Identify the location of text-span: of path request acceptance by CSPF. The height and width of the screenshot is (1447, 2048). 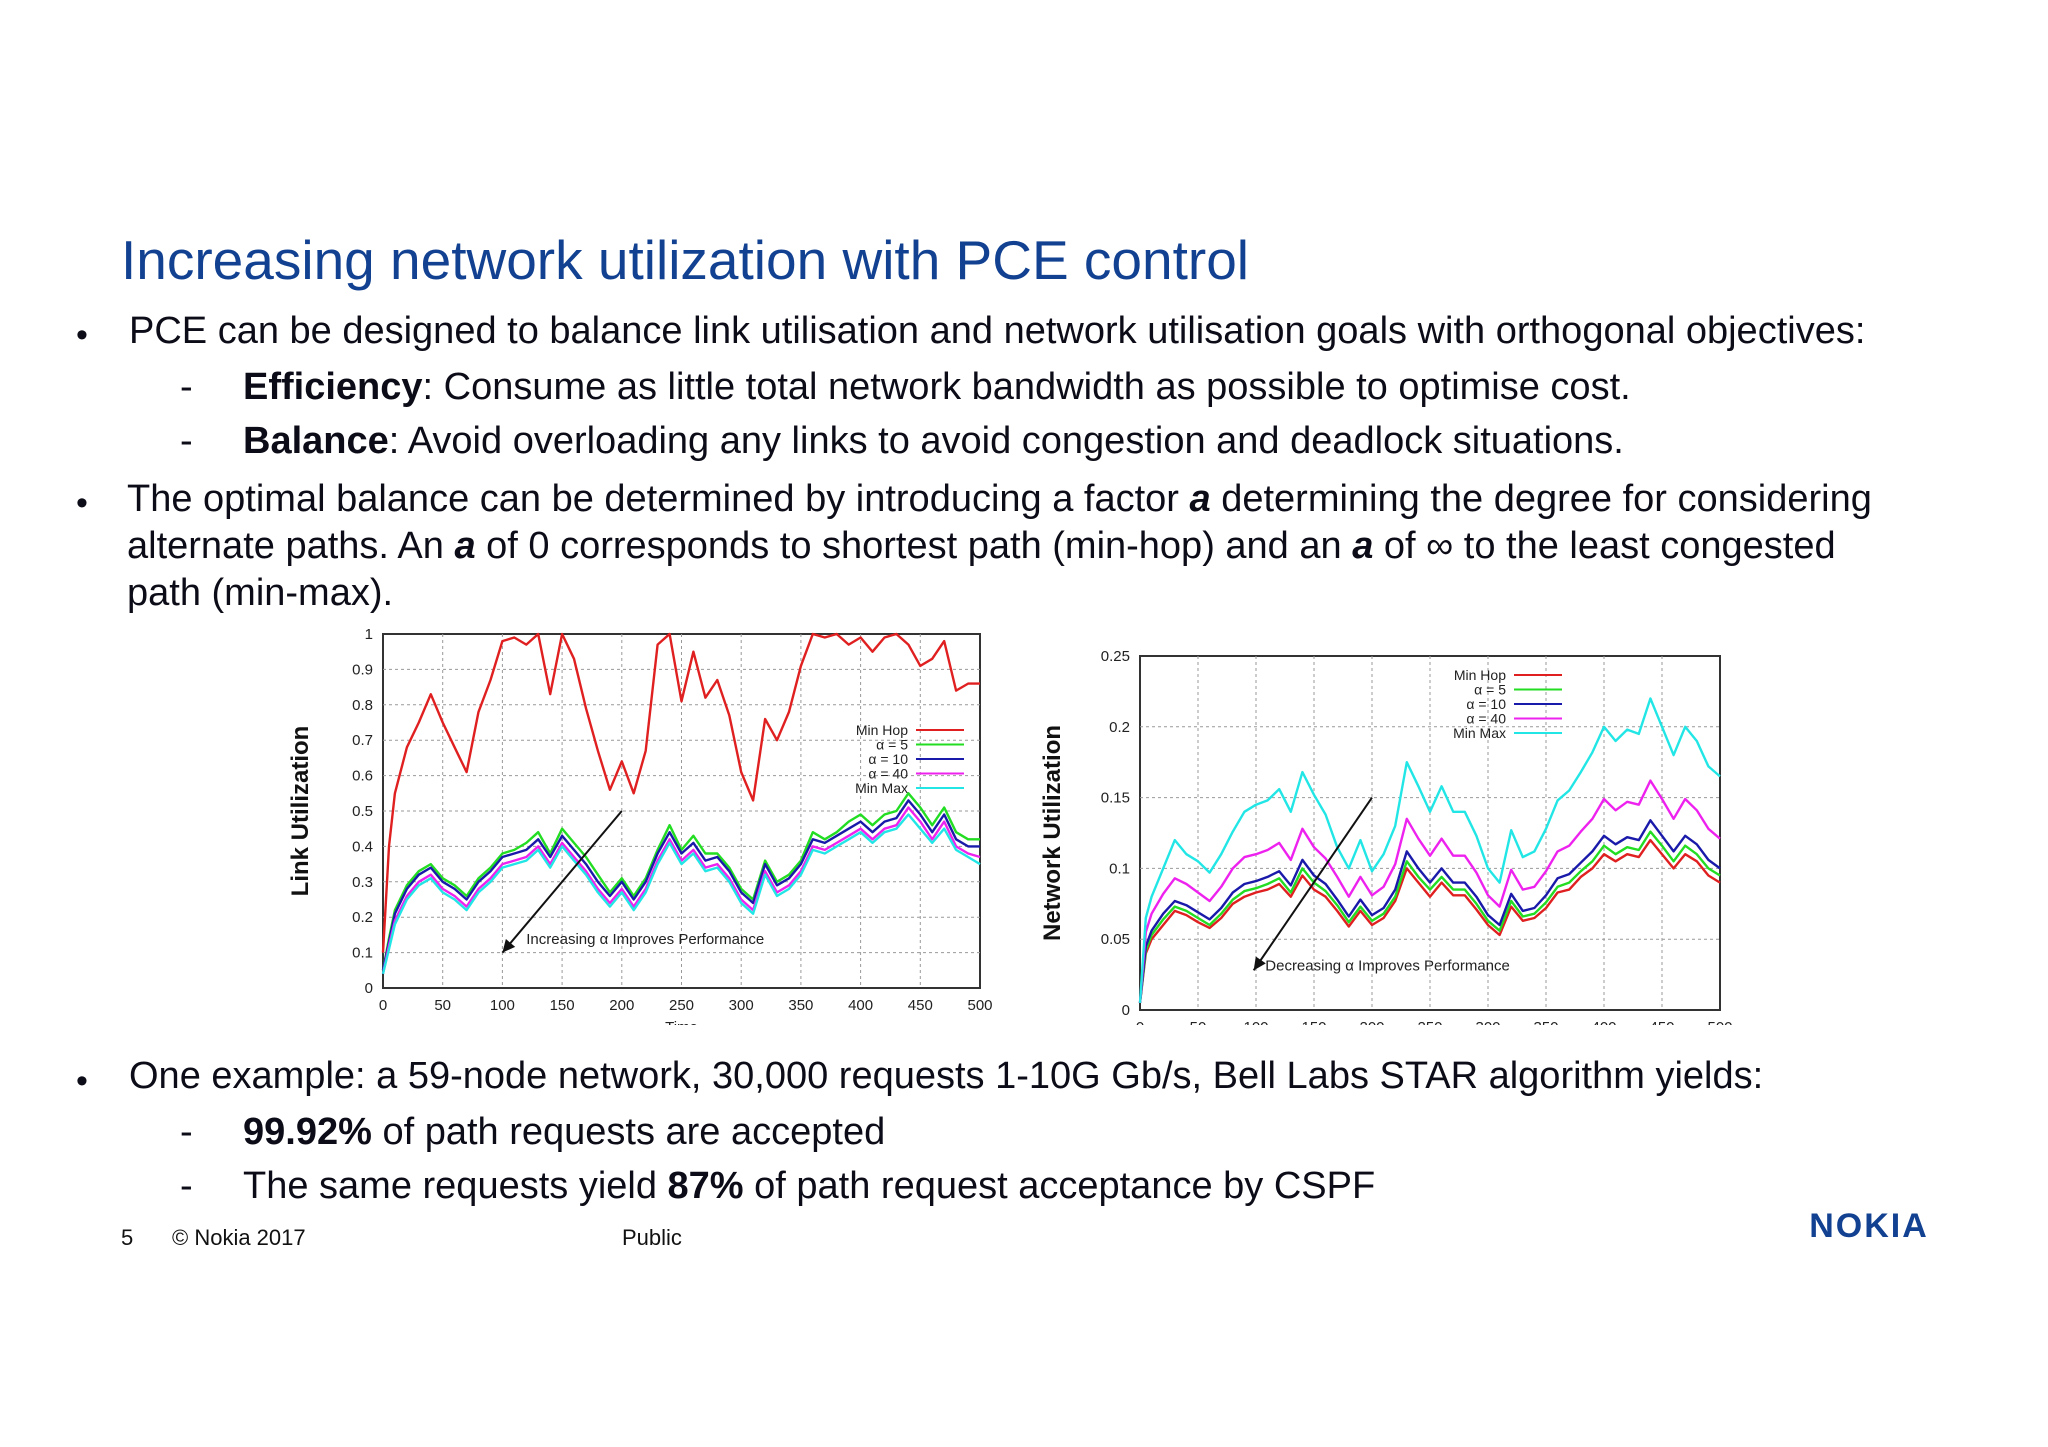
(1059, 1186).